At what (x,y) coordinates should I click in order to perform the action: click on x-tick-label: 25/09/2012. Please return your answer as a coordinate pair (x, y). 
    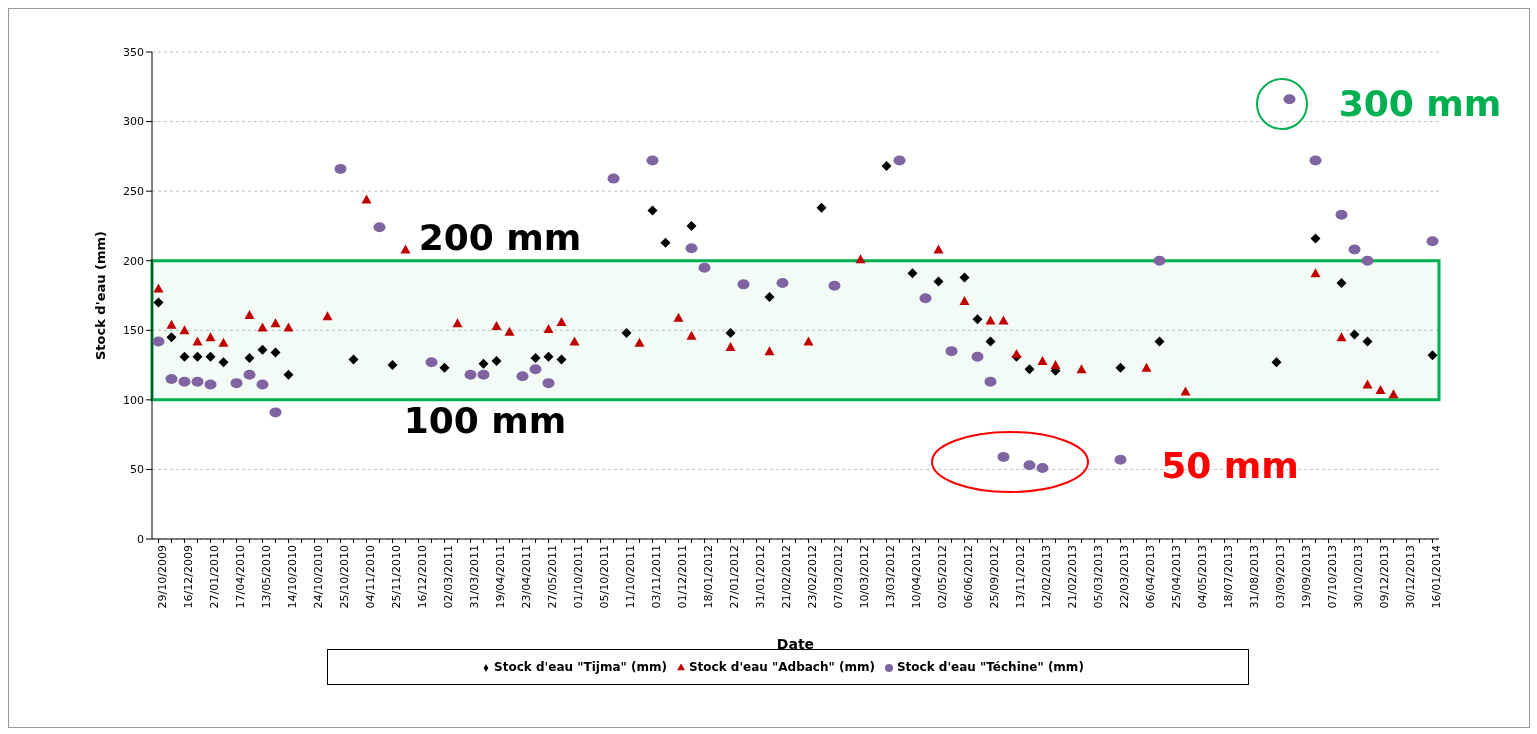
    Looking at the image, I should click on (995, 577).